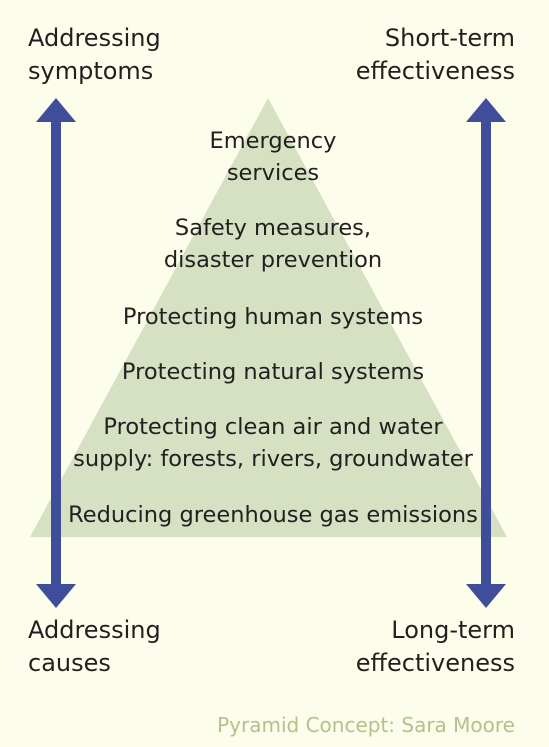  I want to click on pyramid-level-greenhouse-emissions: Reducing greenhouse gas emissions, so click(273, 515).